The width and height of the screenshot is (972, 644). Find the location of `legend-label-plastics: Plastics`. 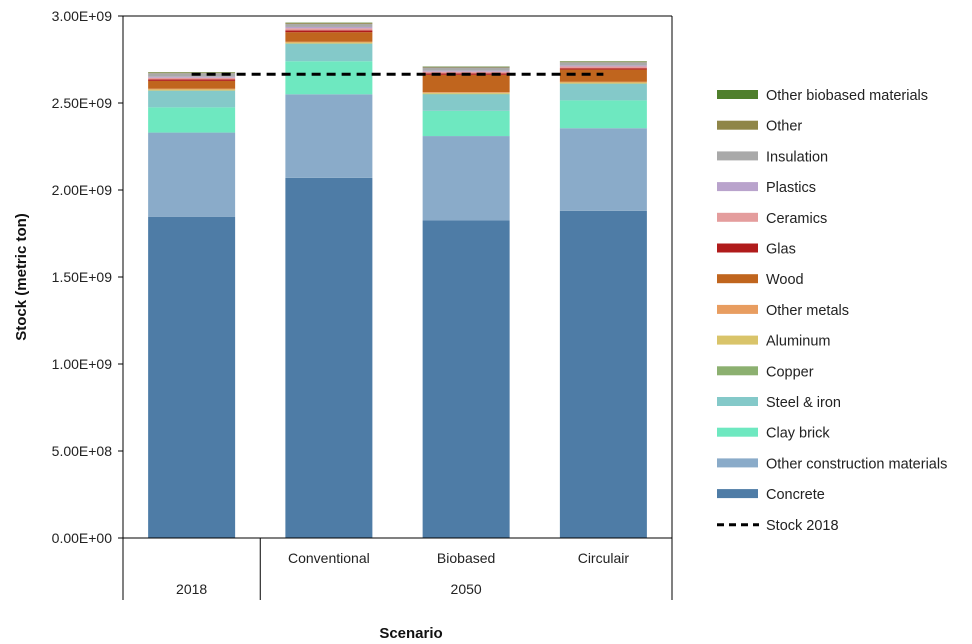

legend-label-plastics: Plastics is located at coordinates (791, 188).